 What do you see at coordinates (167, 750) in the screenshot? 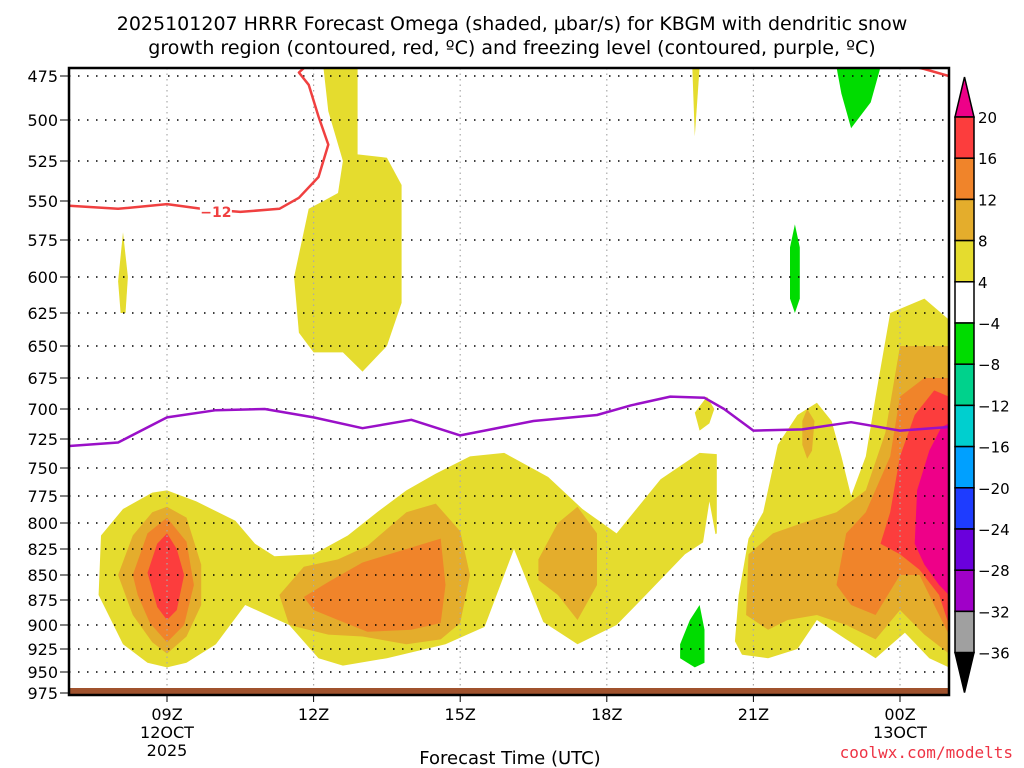
I see `x-tick-sublabel: 2025` at bounding box center [167, 750].